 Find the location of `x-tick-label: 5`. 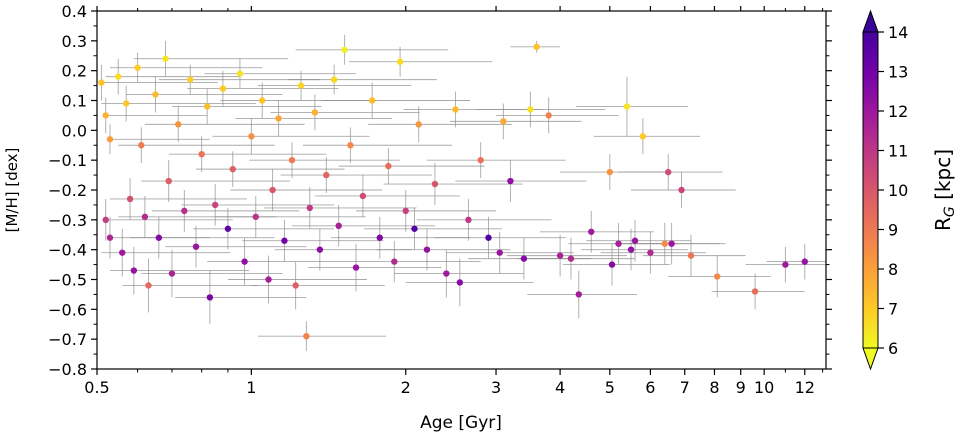

x-tick-label: 5 is located at coordinates (610, 387).